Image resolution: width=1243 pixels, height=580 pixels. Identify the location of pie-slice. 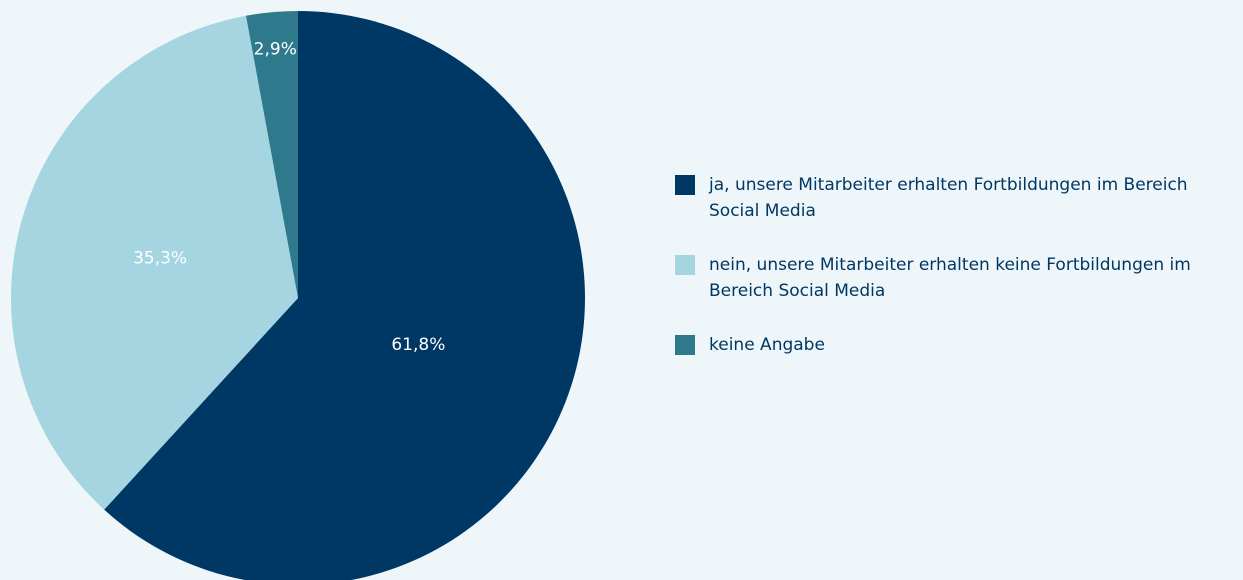
(271, 154).